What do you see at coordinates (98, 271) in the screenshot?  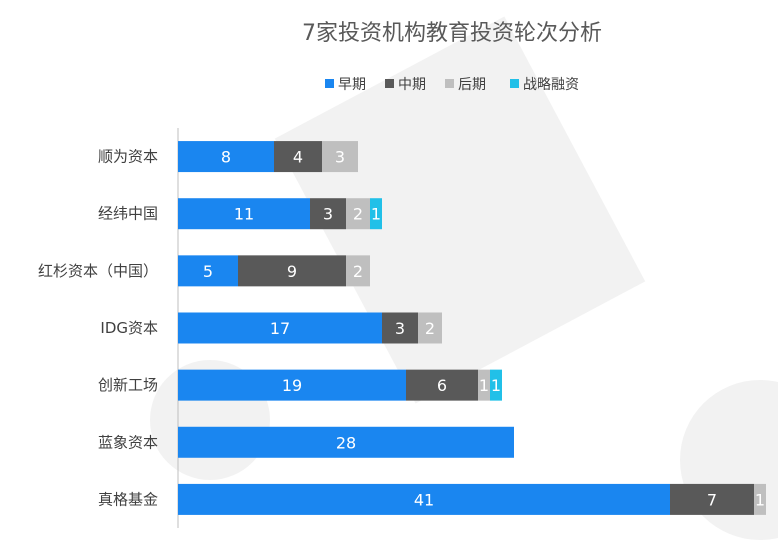 I see `category-label: 红杉资本（中国）` at bounding box center [98, 271].